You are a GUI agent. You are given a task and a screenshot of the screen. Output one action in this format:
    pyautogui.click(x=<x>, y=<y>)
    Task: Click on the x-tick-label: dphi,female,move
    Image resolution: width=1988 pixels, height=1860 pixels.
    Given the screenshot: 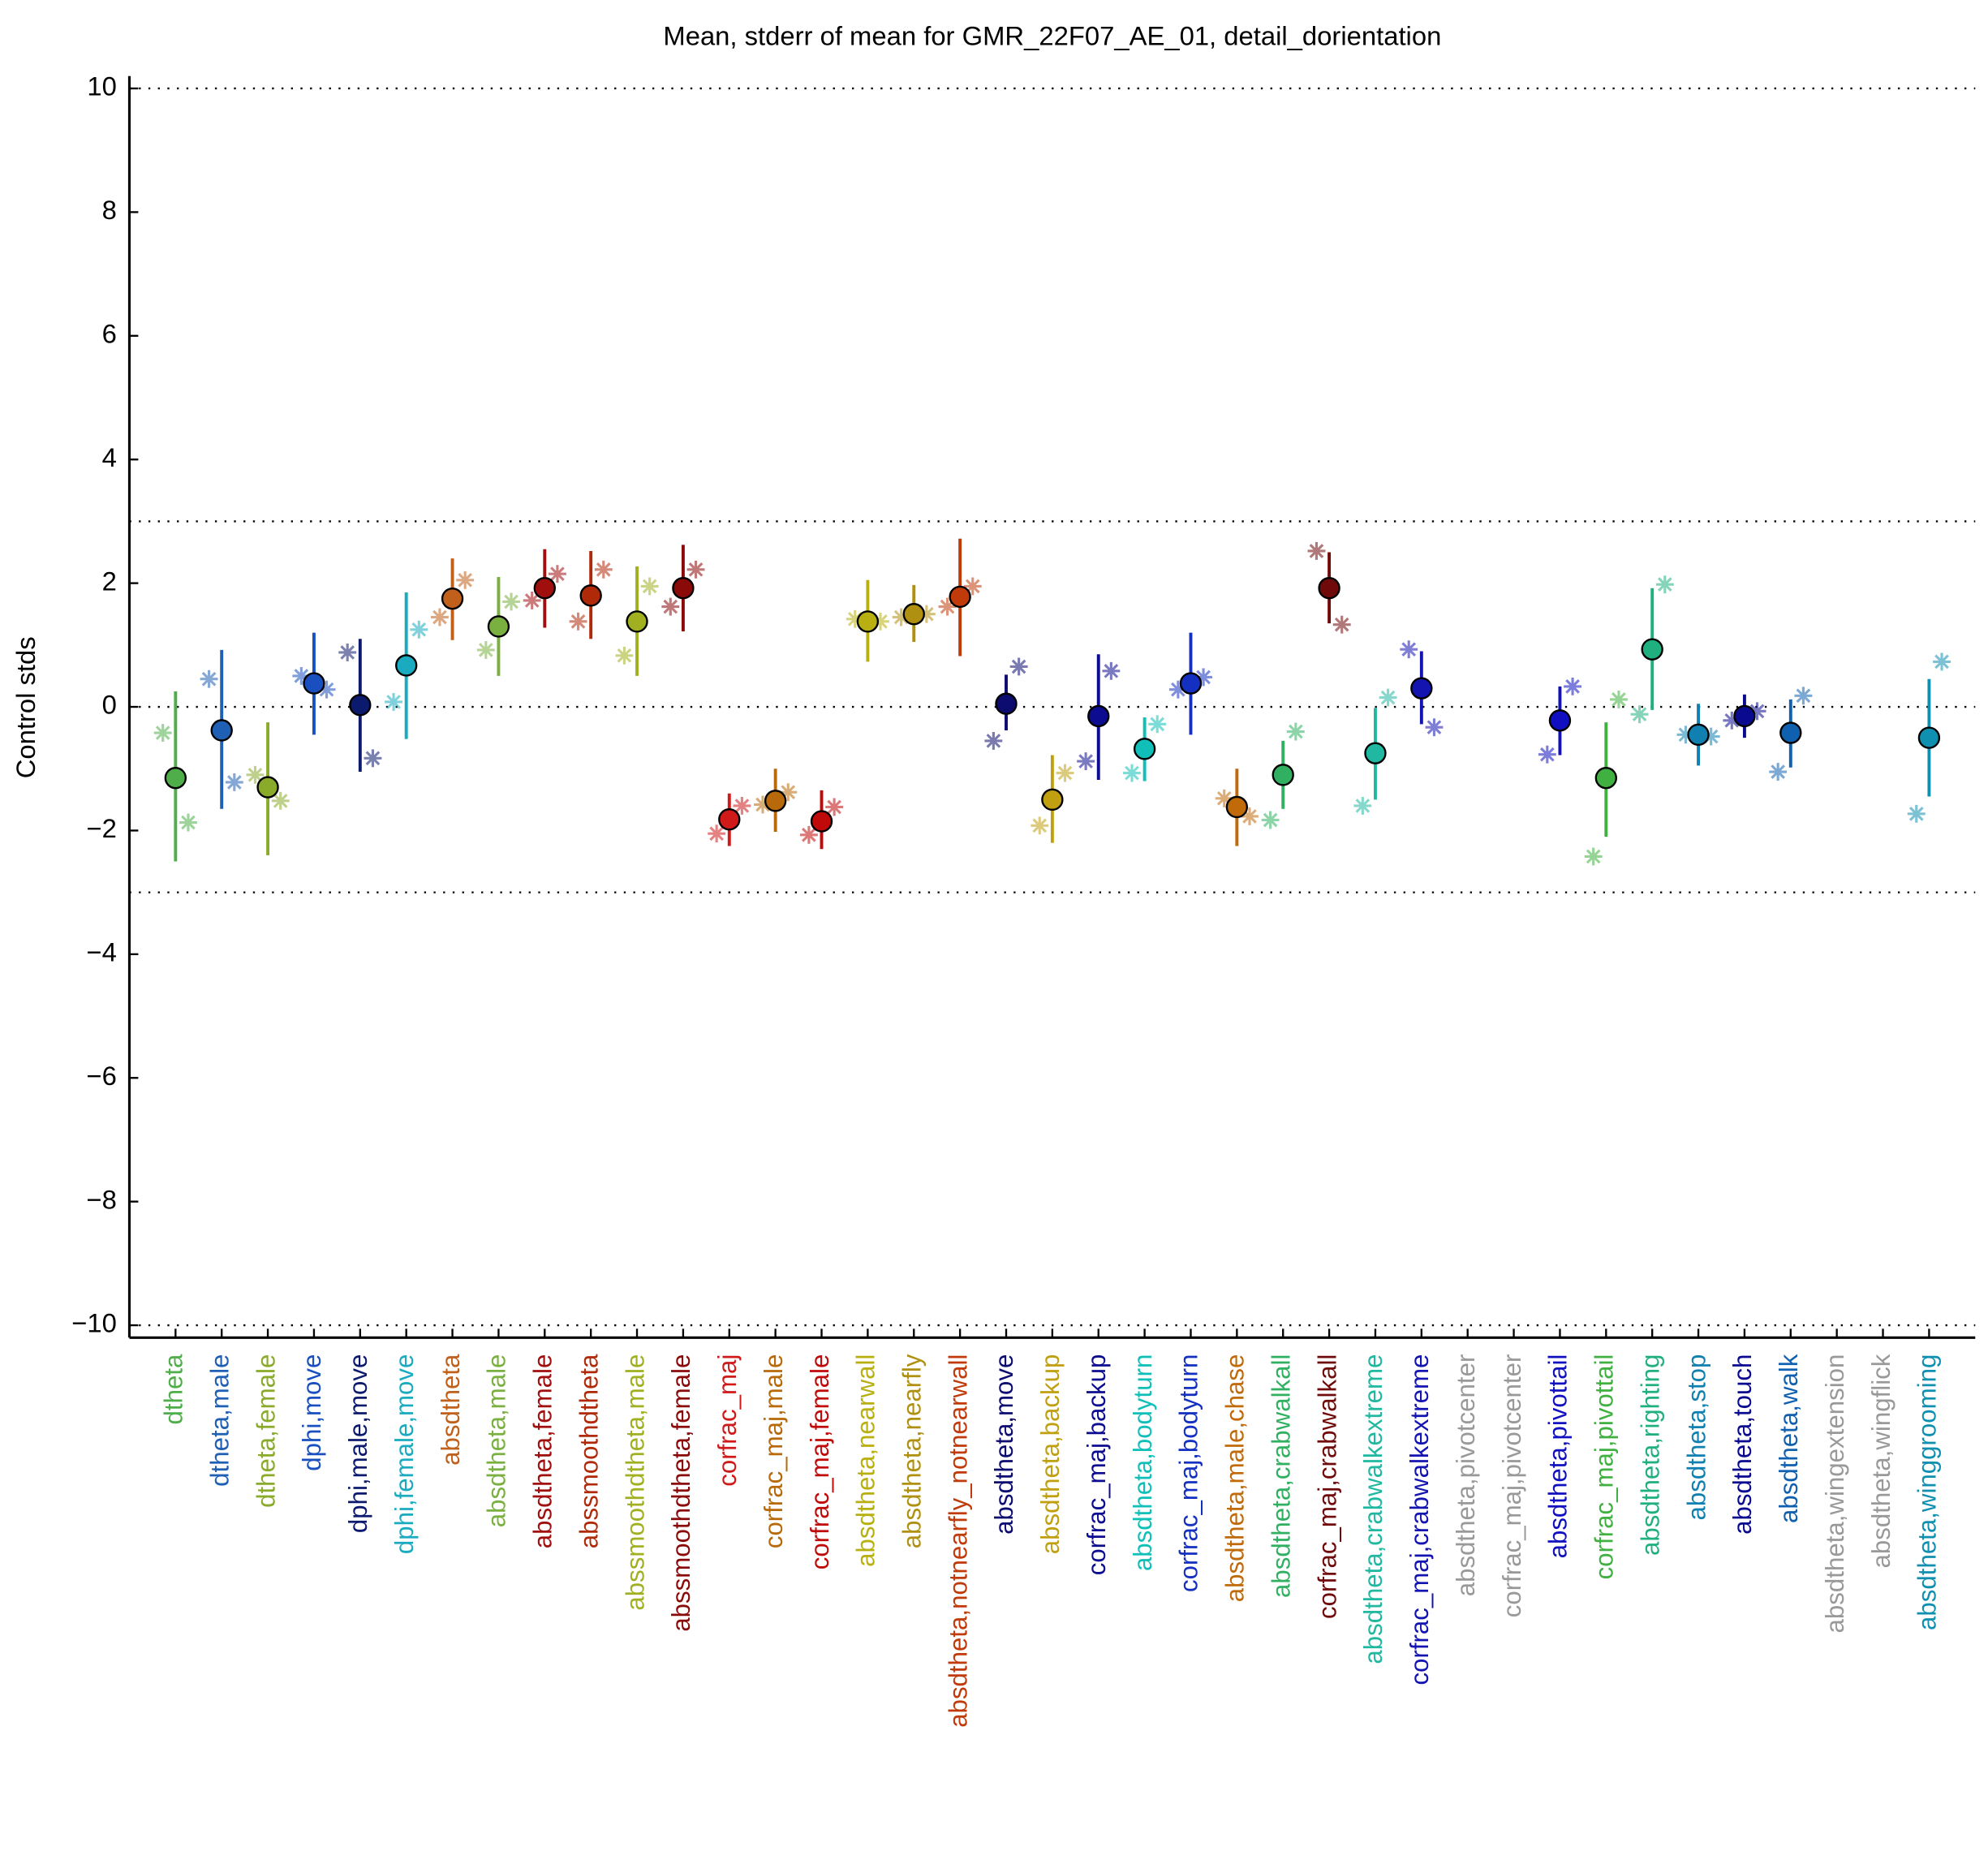 What is the action you would take?
    pyautogui.click(x=404, y=1454)
    